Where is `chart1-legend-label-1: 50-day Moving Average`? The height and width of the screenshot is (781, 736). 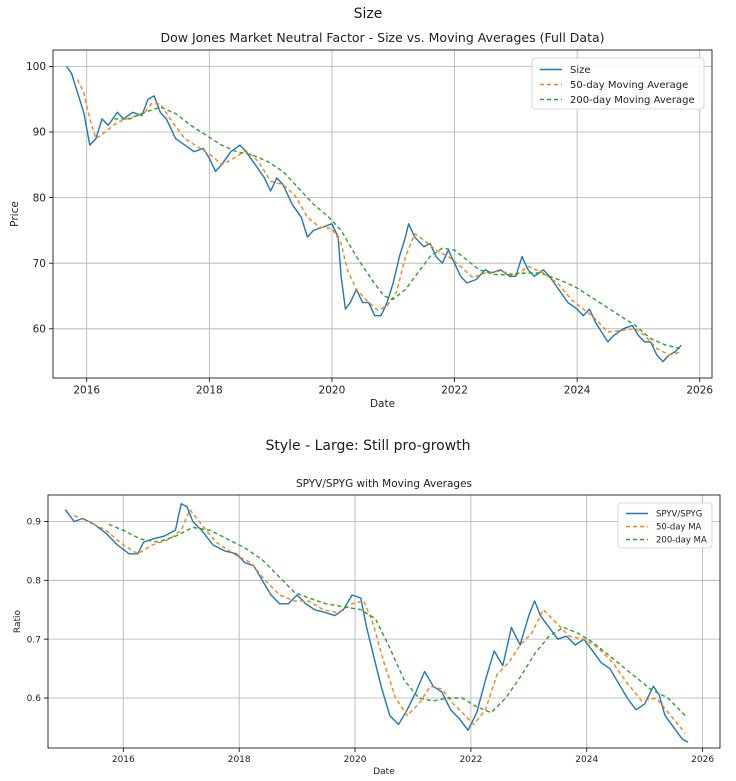 chart1-legend-label-1: 50-day Moving Average is located at coordinates (629, 85).